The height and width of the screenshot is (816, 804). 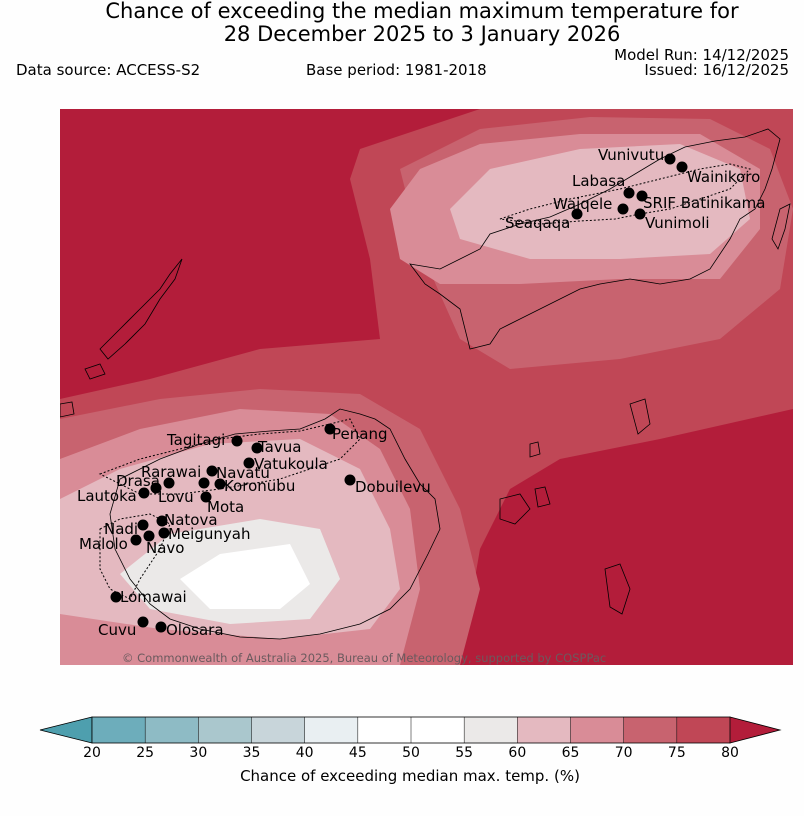 What do you see at coordinates (121, 529) in the screenshot?
I see `station-label-nadi: Nadi` at bounding box center [121, 529].